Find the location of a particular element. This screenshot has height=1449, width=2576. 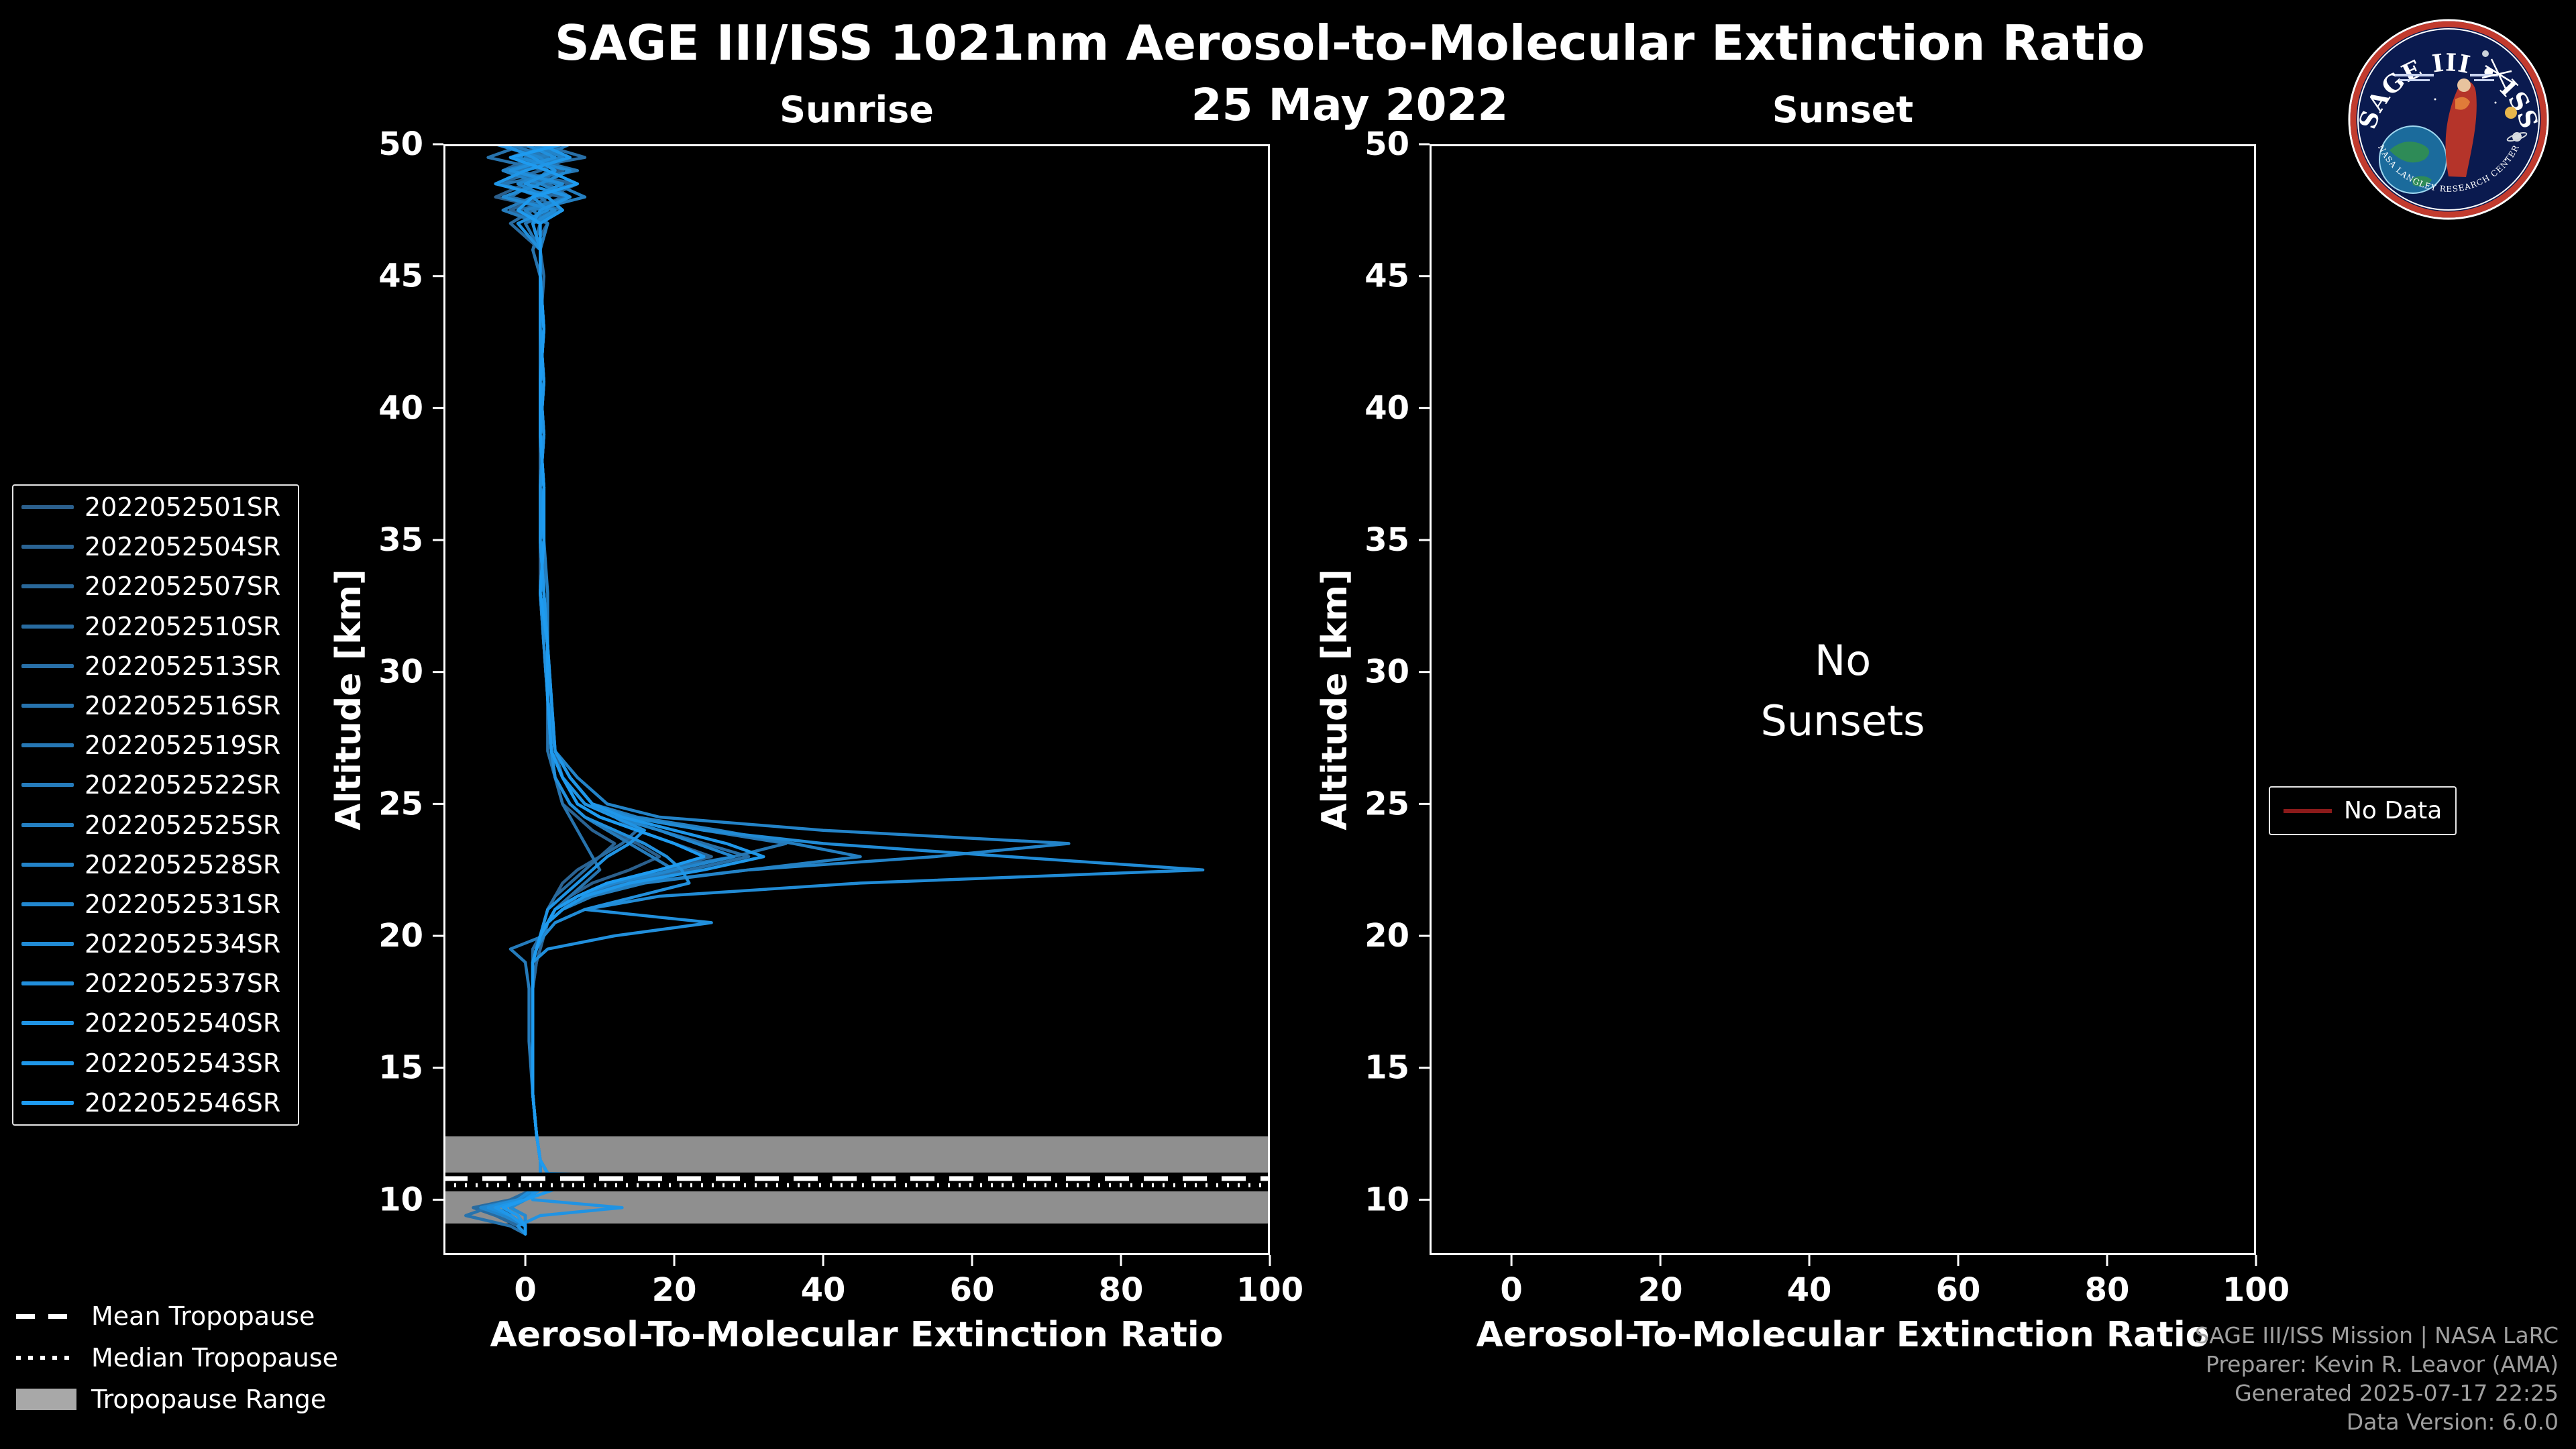

logo-iss-sketch is located at coordinates (2497, 74).